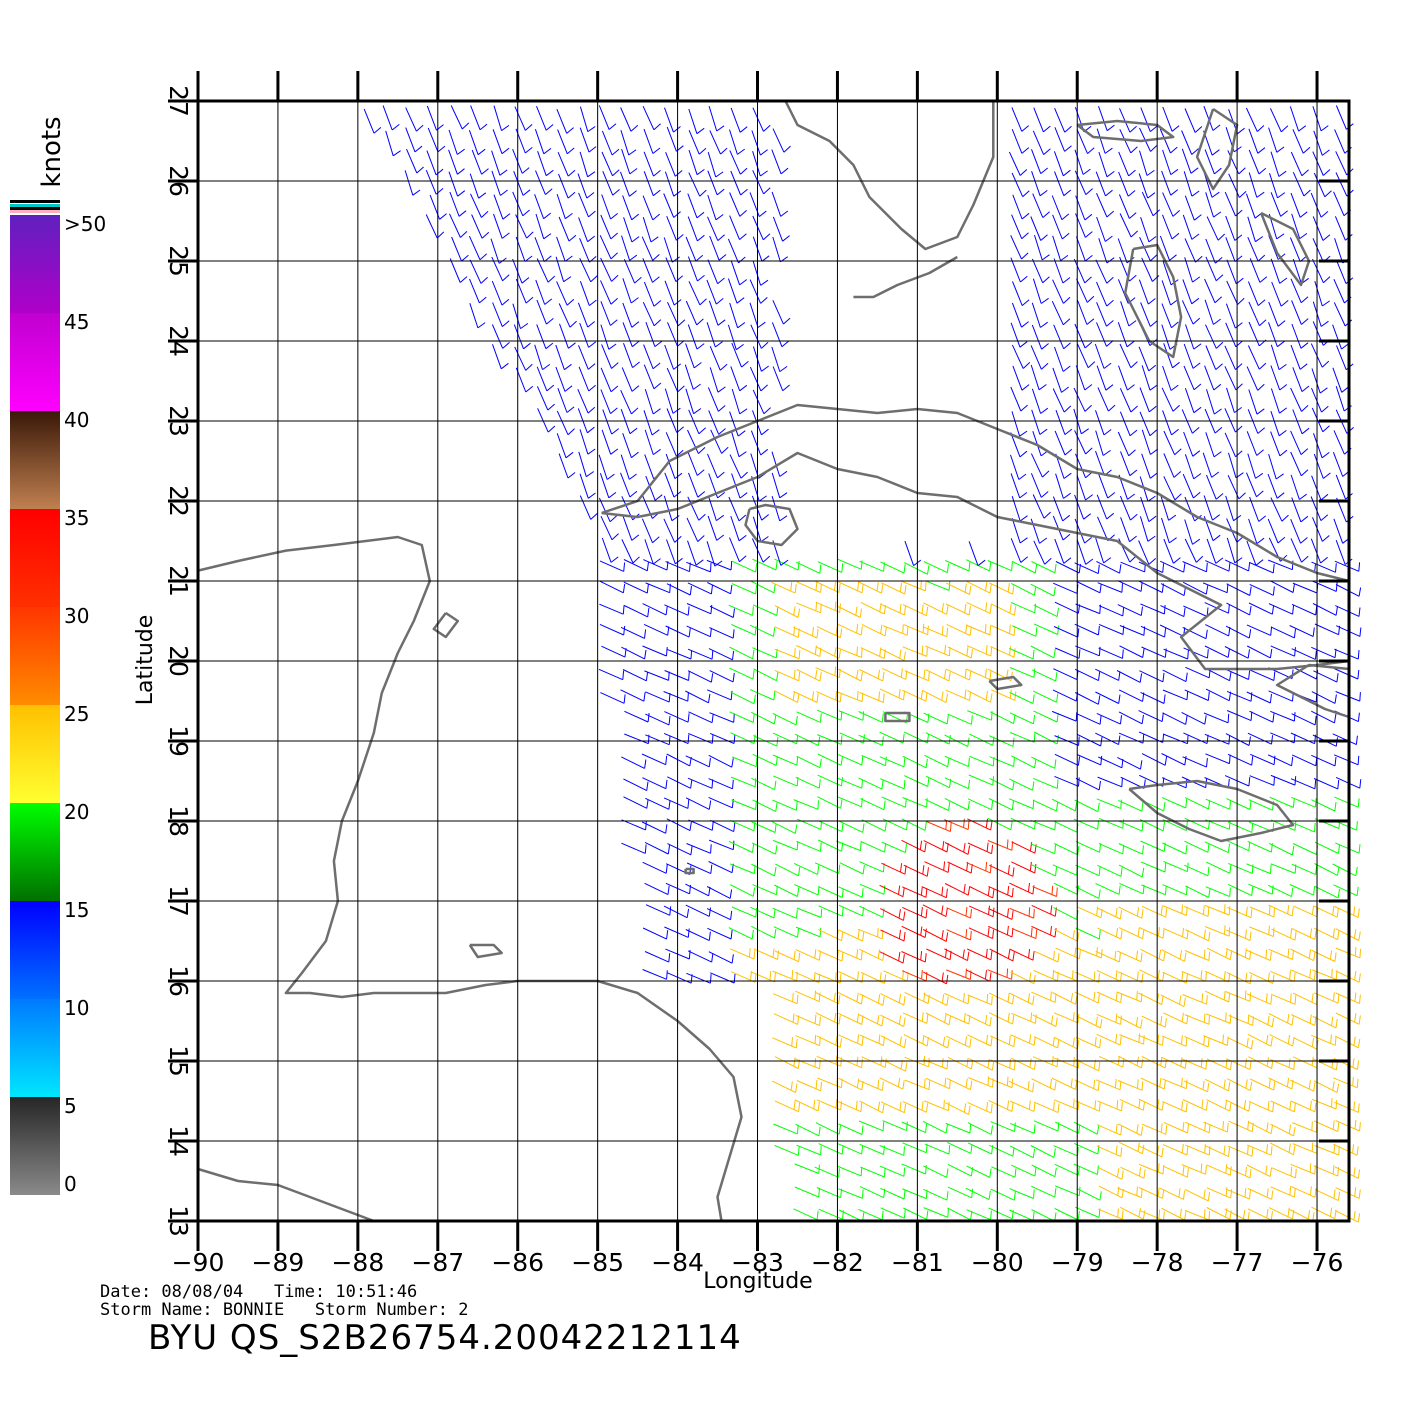 The image size is (1420, 1404). What do you see at coordinates (70, 1106) in the screenshot?
I see `colorbar-label: 5` at bounding box center [70, 1106].